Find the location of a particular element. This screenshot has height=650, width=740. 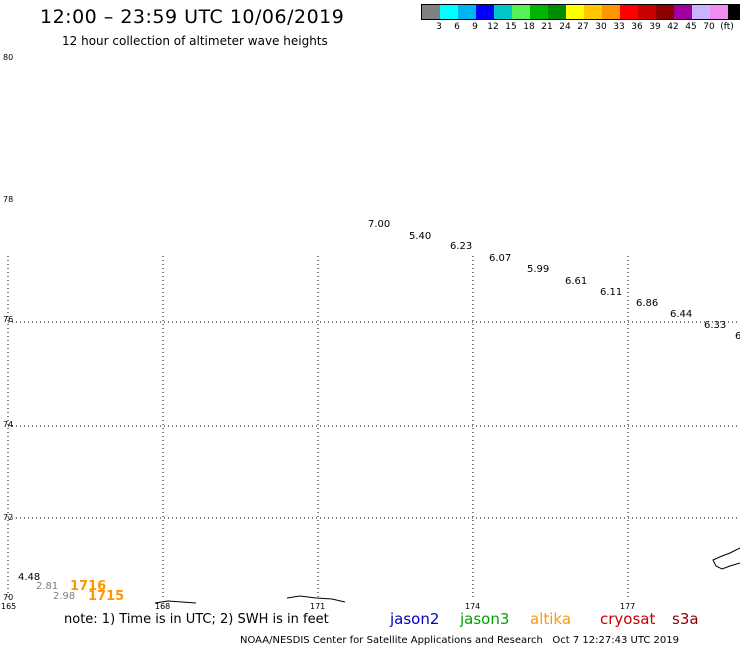

color-scale-label: 18 is located at coordinates (529, 27).